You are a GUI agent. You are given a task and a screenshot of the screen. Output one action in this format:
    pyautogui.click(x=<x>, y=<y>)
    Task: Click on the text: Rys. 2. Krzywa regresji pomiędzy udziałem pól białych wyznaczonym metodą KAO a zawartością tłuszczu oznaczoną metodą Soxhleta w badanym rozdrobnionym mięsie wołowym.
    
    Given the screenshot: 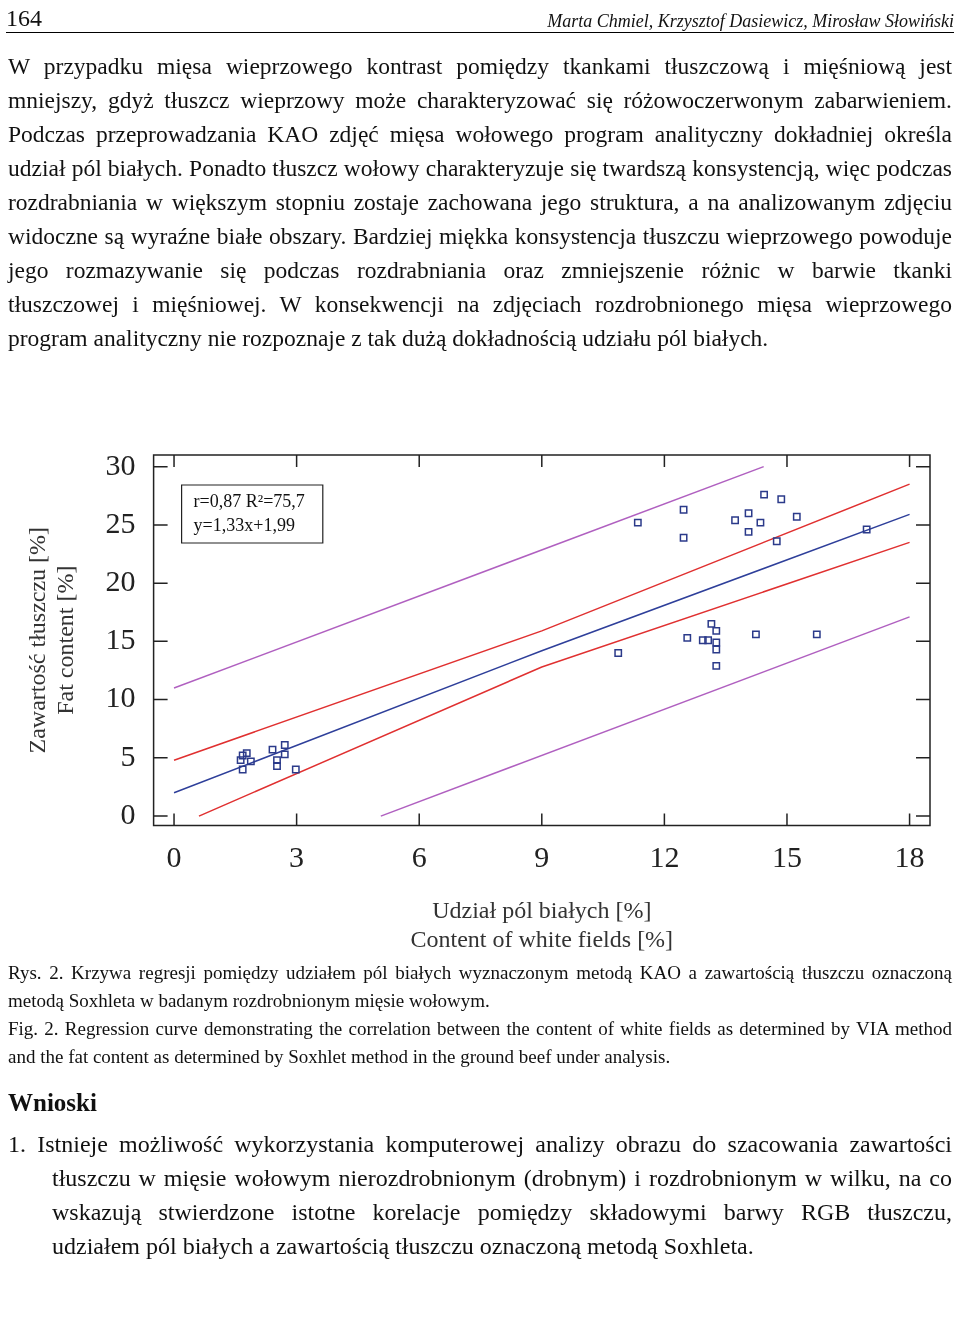 What is the action you would take?
    pyautogui.click(x=480, y=987)
    